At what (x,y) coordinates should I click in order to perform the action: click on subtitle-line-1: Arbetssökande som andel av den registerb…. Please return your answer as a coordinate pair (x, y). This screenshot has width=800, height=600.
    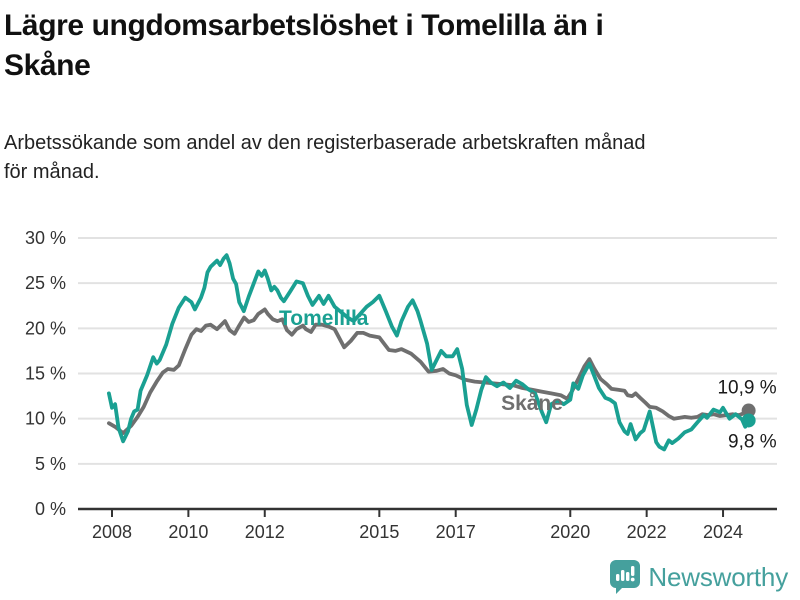
    Looking at the image, I should click on (325, 143).